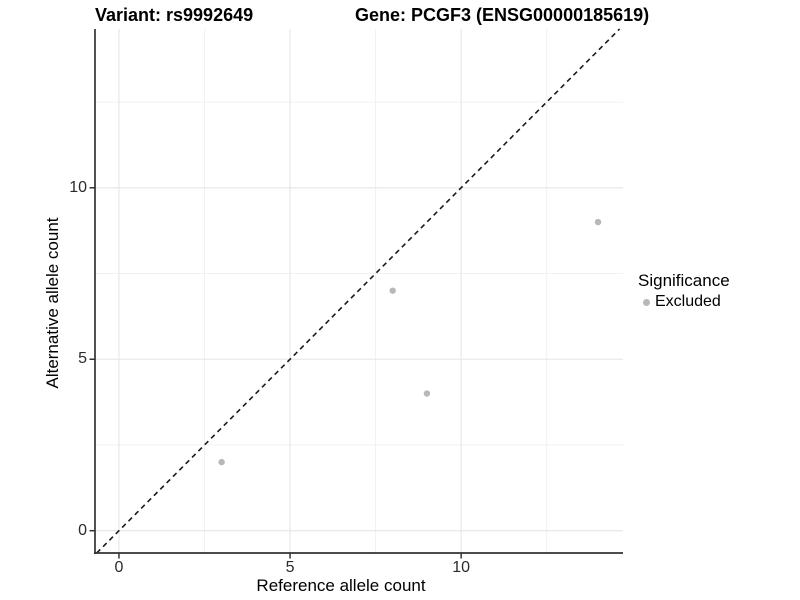  I want to click on legend-item-label: Excluded, so click(688, 301).